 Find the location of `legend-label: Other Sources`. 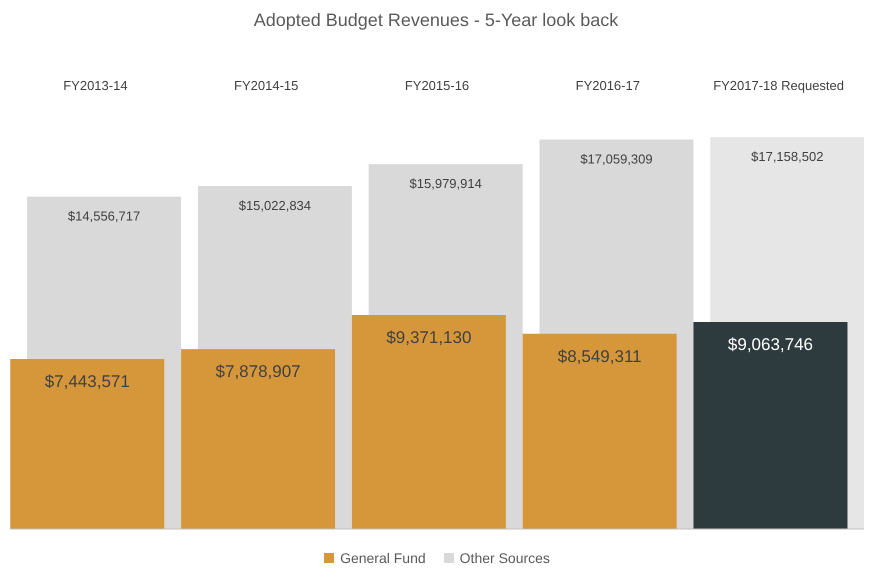

legend-label: Other Sources is located at coordinates (504, 558).